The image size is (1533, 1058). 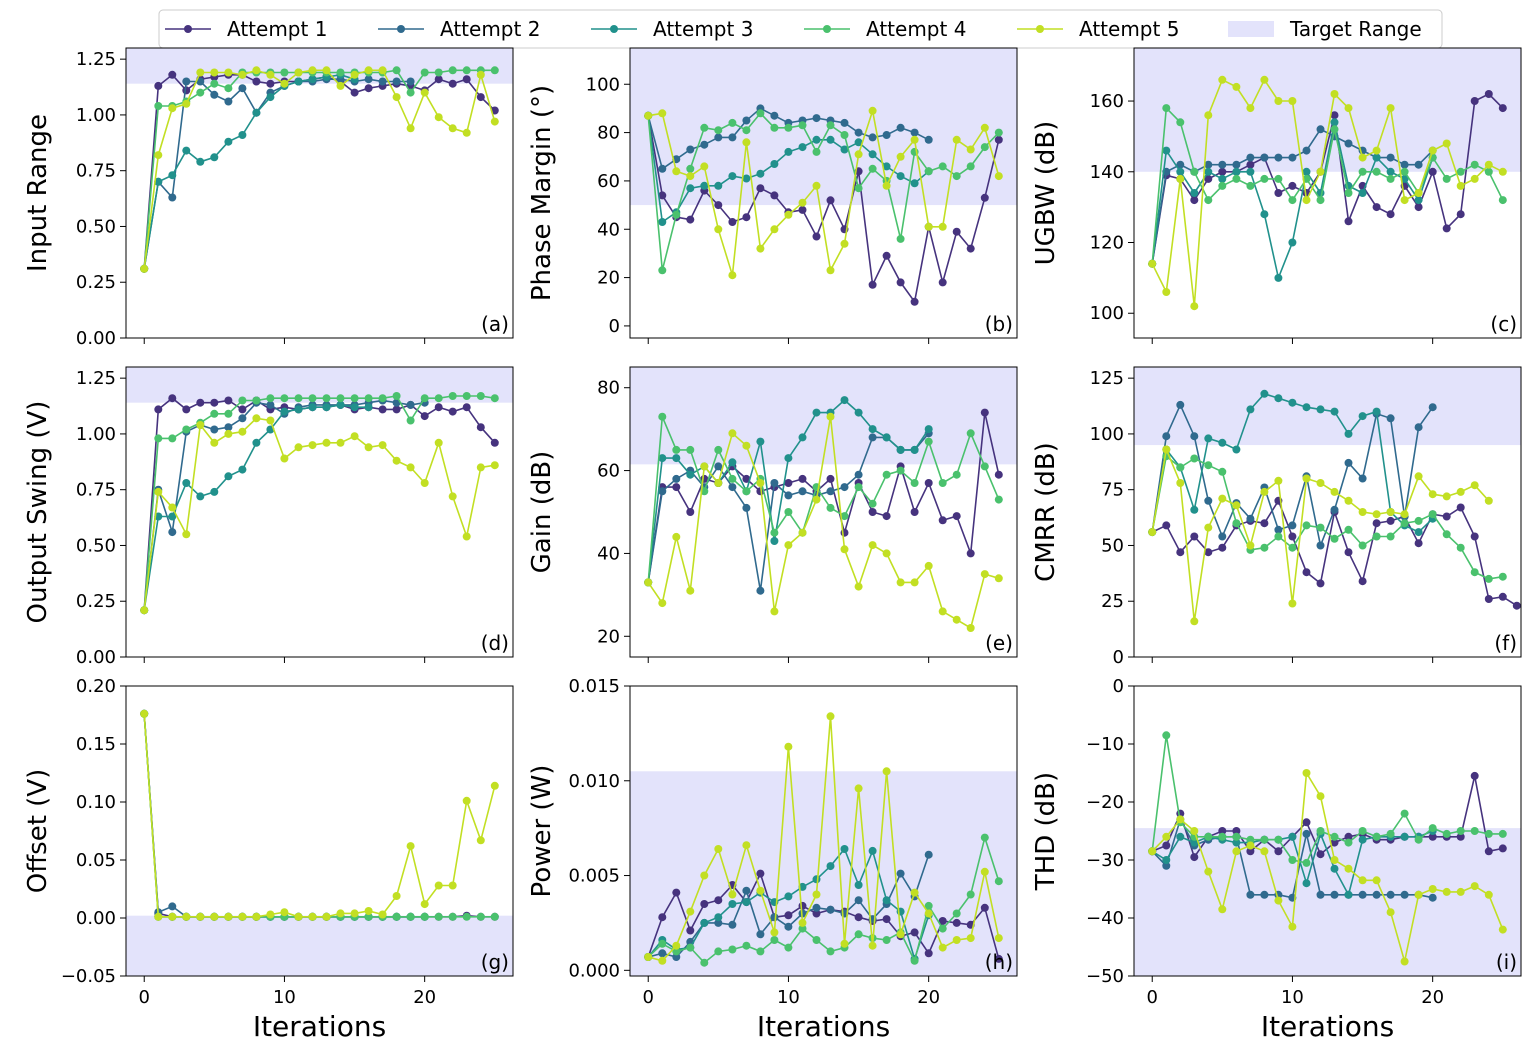 I want to click on legend-item-target-range: Target Range, so click(x=1325, y=29).